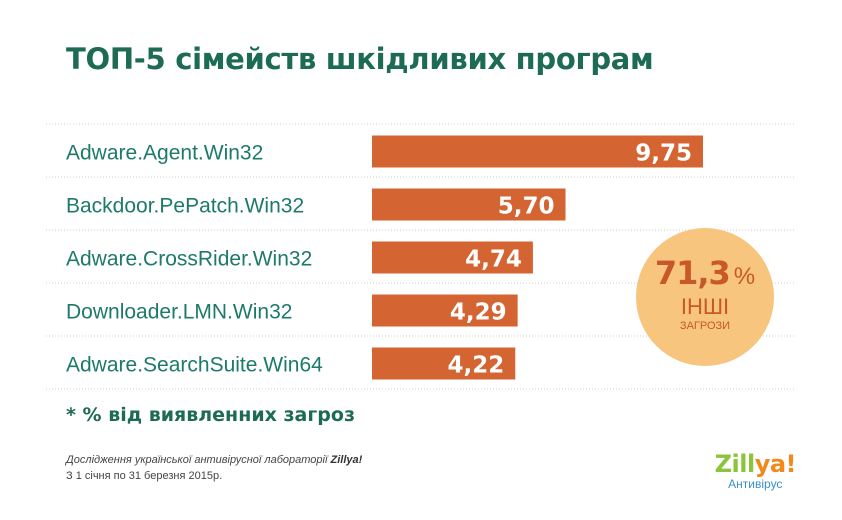  What do you see at coordinates (493, 260) in the screenshot?
I see `bar-value-label: 4,74` at bounding box center [493, 260].